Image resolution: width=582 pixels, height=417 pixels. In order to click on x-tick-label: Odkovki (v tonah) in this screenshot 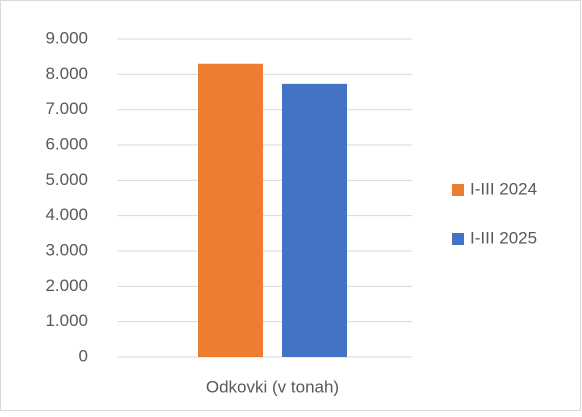, I will do `click(272, 386)`.